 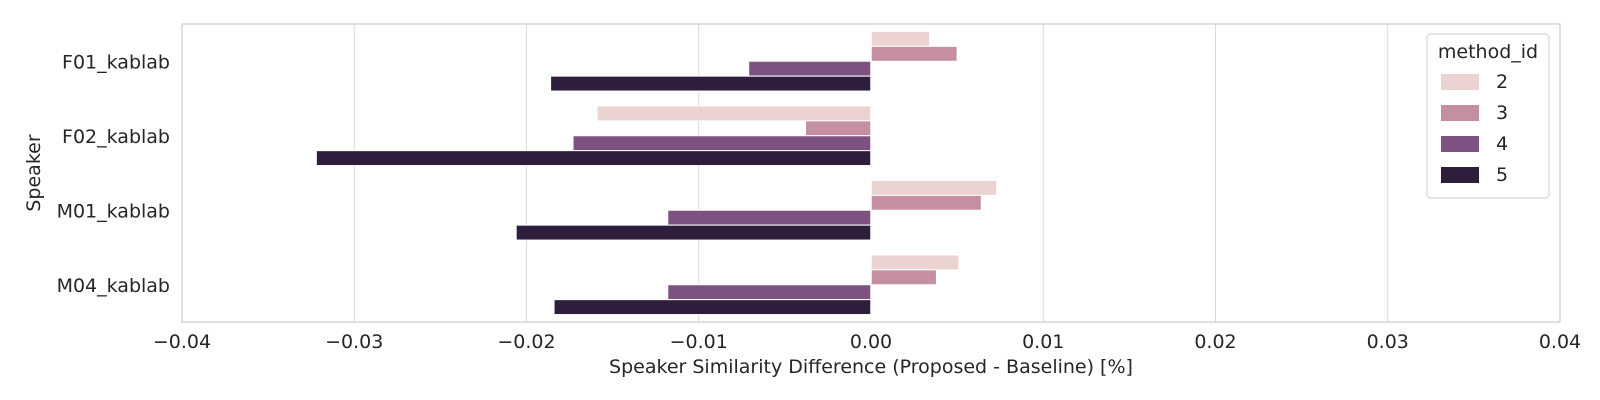 What do you see at coordinates (1215, 342) in the screenshot?
I see `x-tick-label: 0.02` at bounding box center [1215, 342].